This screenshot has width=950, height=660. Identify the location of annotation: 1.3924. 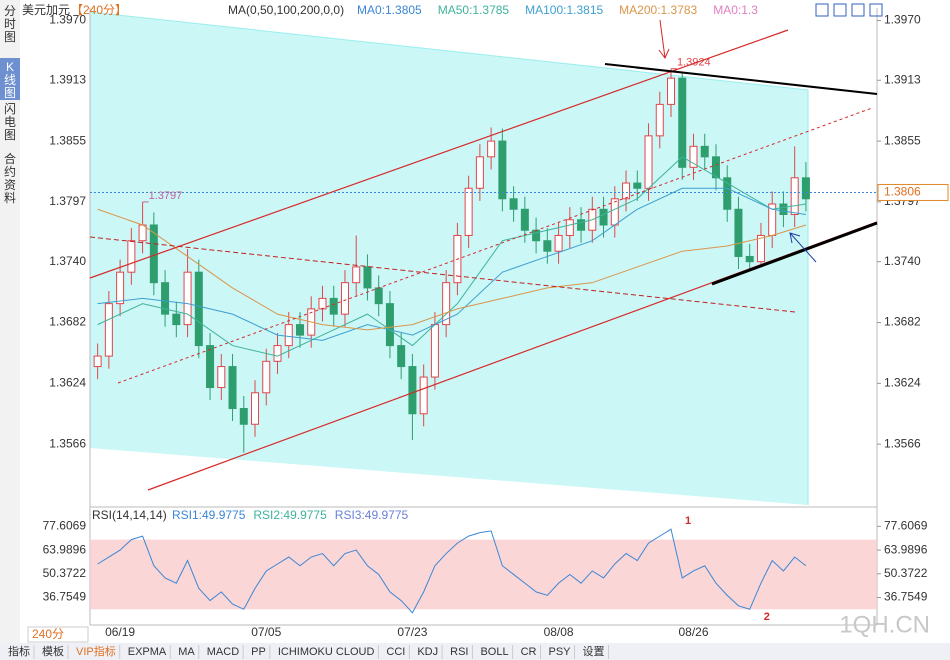
(694, 63).